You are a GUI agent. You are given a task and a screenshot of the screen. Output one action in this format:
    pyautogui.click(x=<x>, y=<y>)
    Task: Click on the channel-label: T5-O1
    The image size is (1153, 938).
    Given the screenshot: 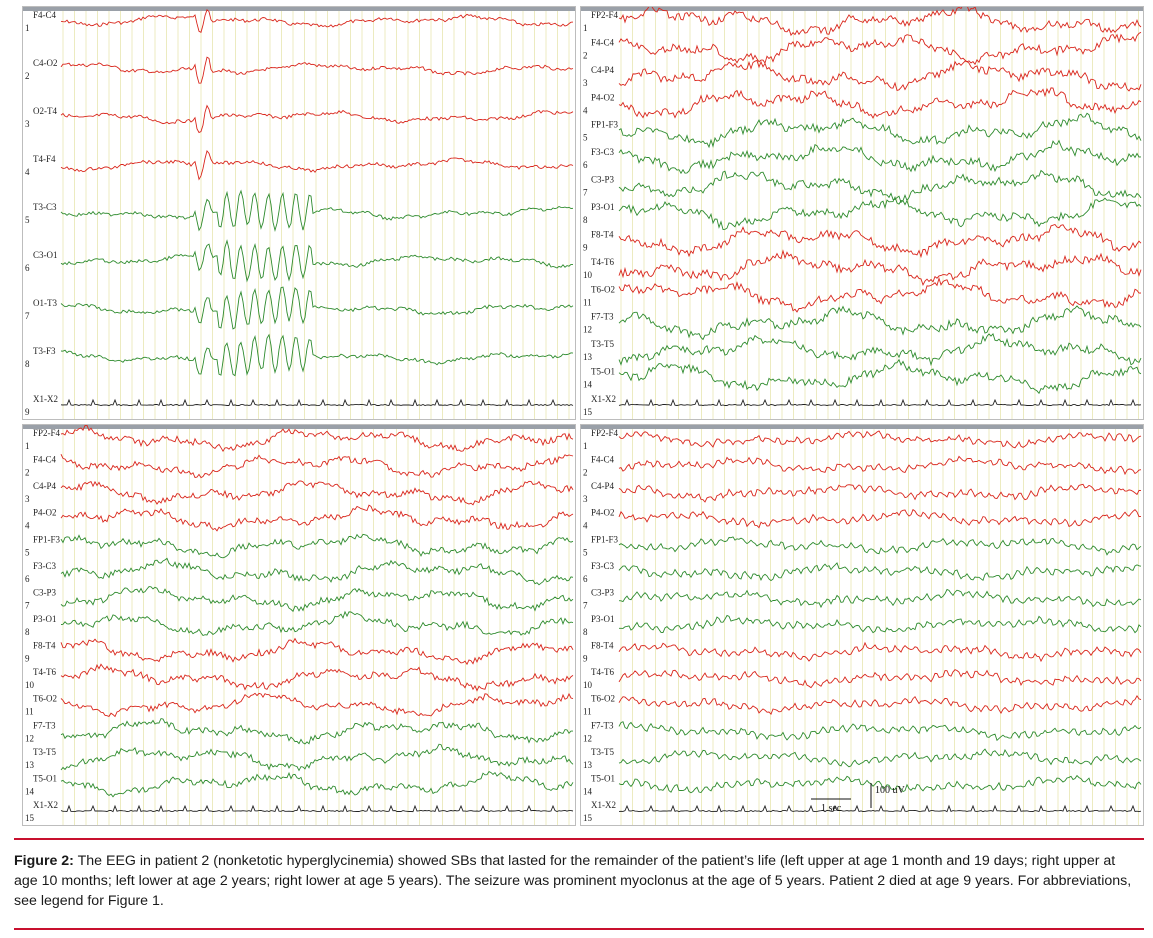 What is the action you would take?
    pyautogui.click(x=603, y=372)
    